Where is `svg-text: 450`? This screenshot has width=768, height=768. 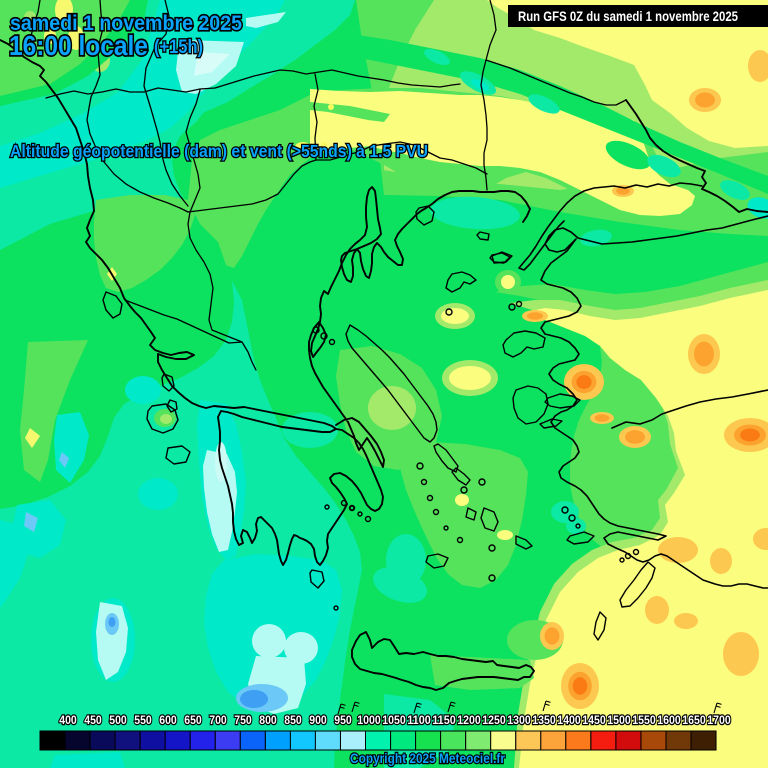 svg-text: 450 is located at coordinates (93, 720).